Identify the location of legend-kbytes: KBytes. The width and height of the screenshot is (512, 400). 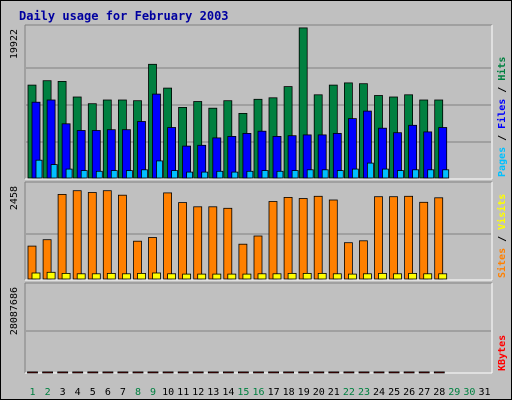
(502, 353).